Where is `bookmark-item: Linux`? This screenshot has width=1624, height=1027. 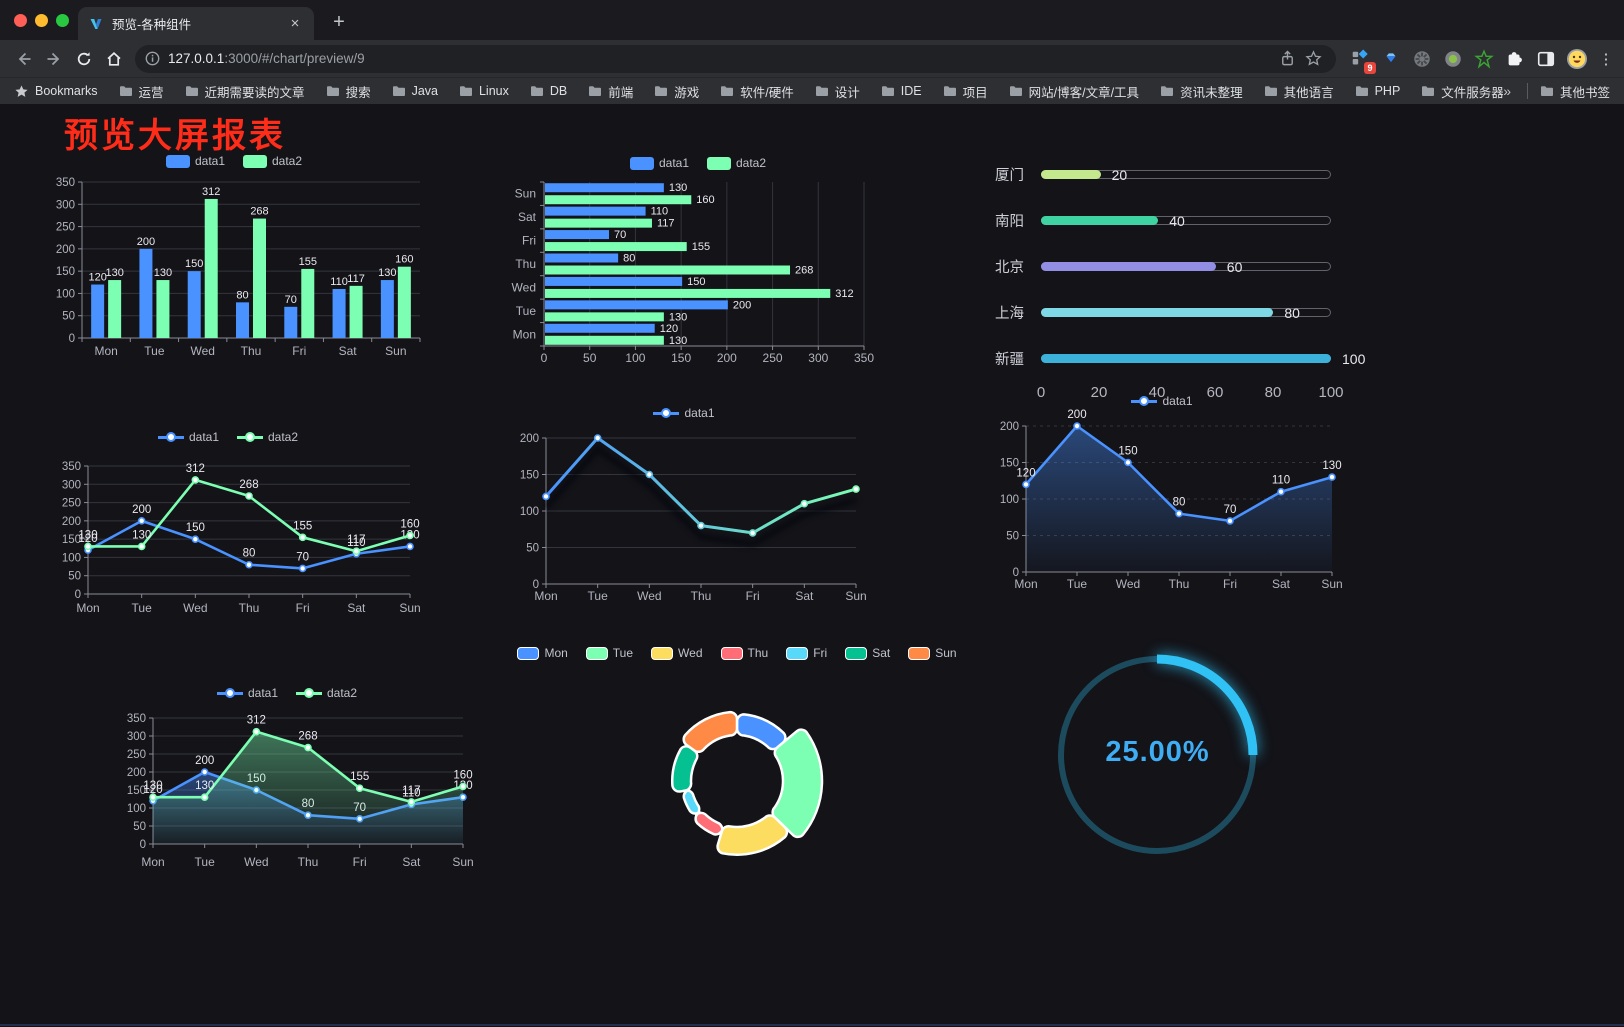 bookmark-item: Linux is located at coordinates (484, 91).